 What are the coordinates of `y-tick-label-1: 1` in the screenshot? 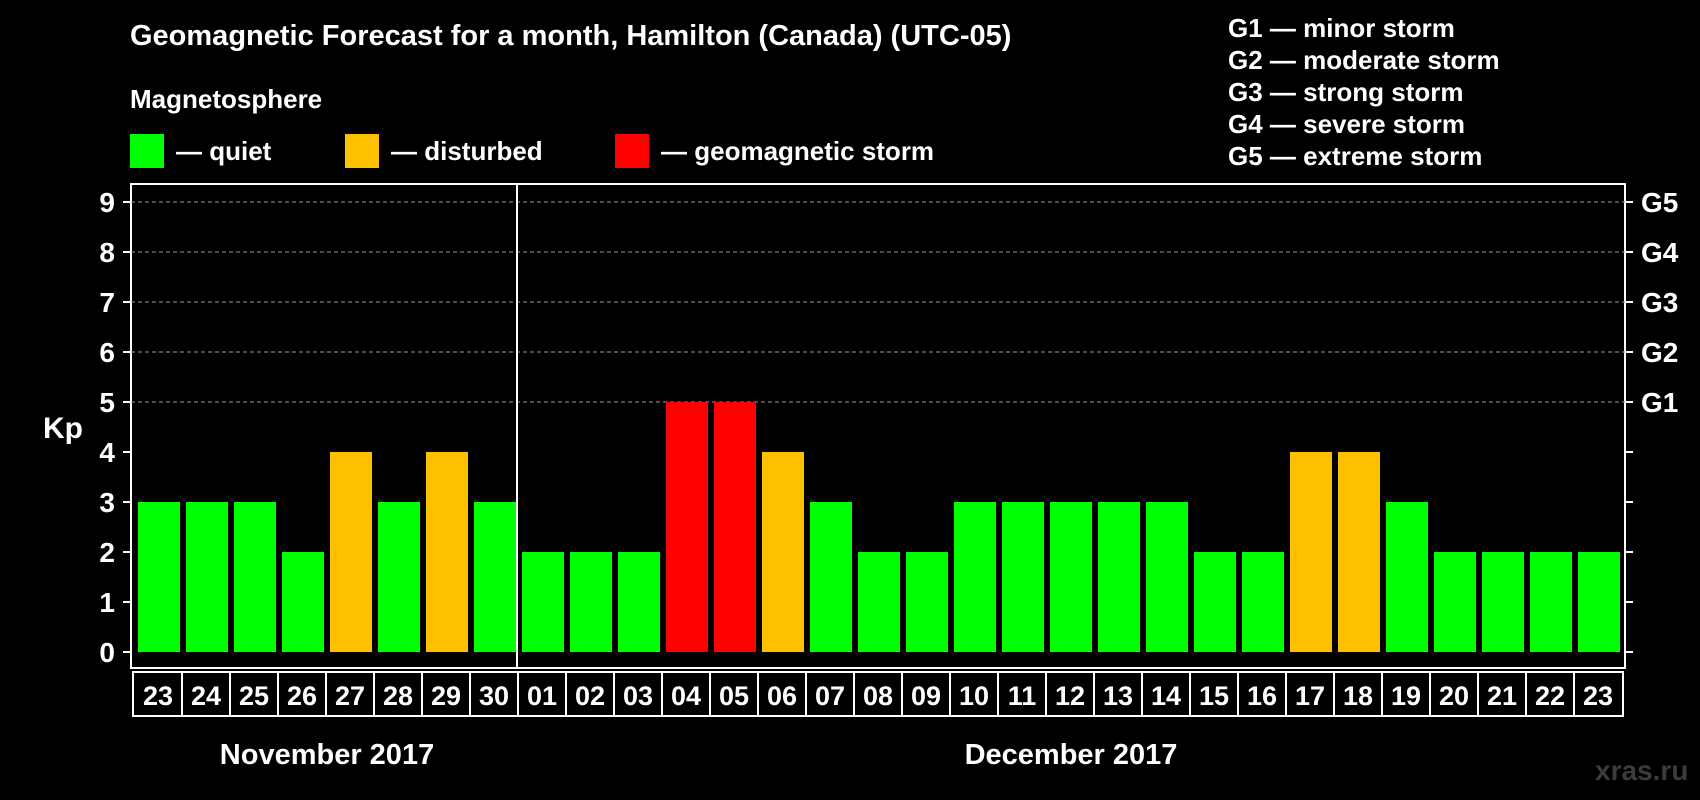 It's located at (107, 602).